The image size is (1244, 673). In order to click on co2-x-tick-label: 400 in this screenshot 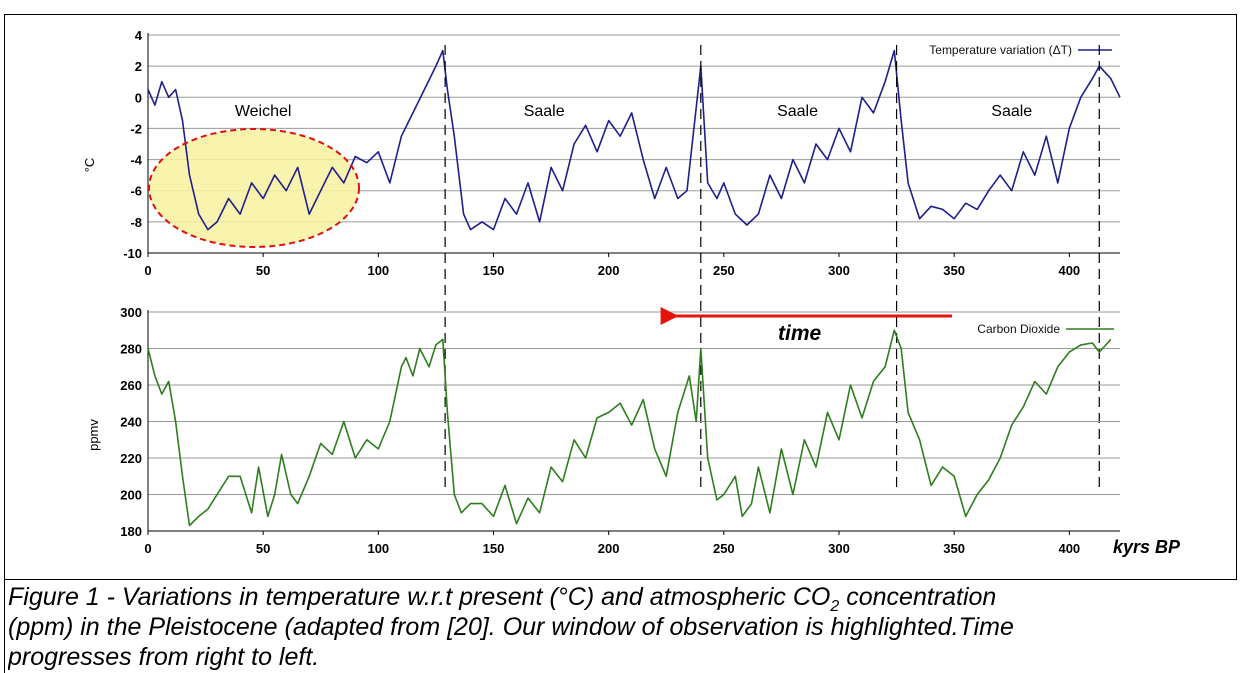, I will do `click(1069, 548)`.